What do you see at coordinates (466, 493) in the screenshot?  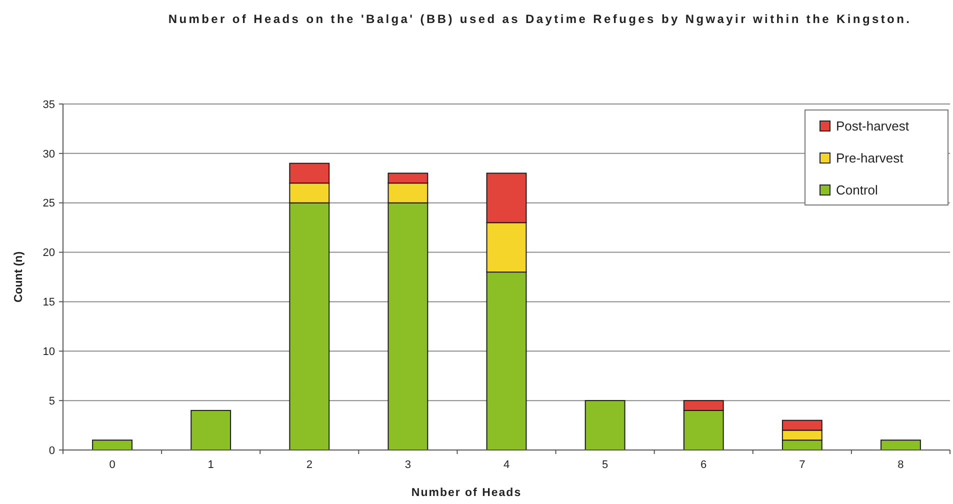 I see `x-axis-title: Number of Heads` at bounding box center [466, 493].